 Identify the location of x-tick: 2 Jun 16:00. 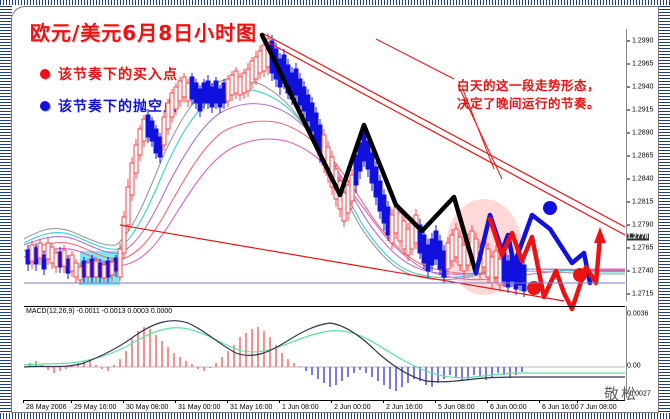
(403, 405).